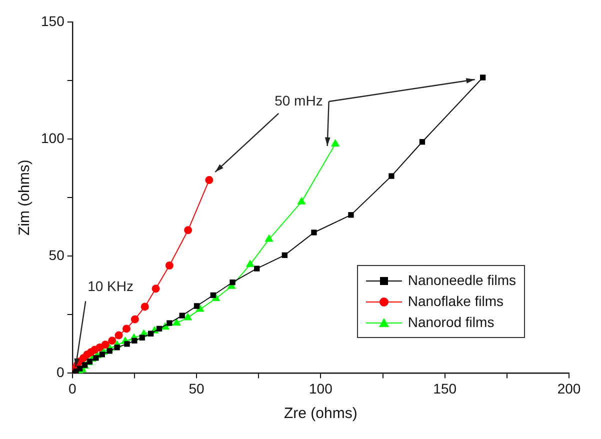  I want to click on y-tick-label: 150, so click(53, 20).